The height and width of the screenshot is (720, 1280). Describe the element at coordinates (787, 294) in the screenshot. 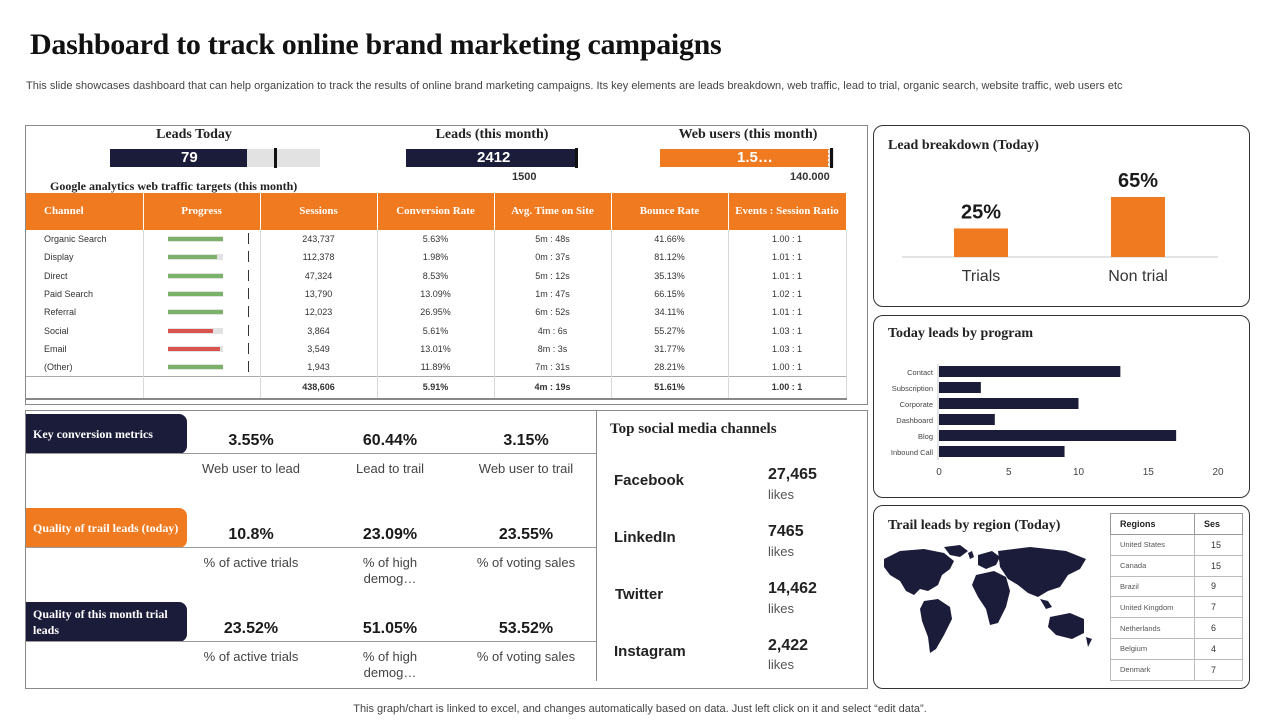

I see `ga-ratio: 1.02 : 1` at that location.